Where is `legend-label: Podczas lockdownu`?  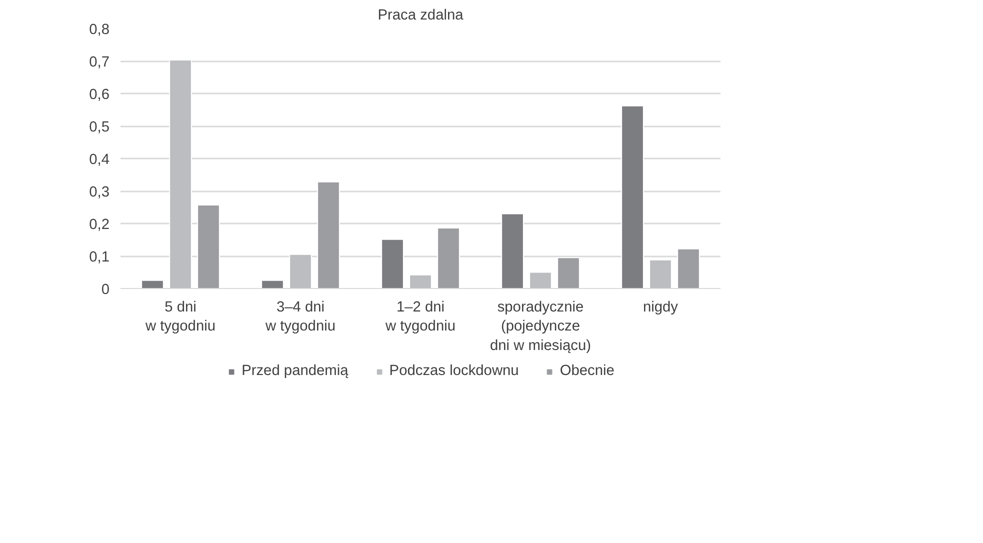 legend-label: Podczas lockdownu is located at coordinates (454, 371).